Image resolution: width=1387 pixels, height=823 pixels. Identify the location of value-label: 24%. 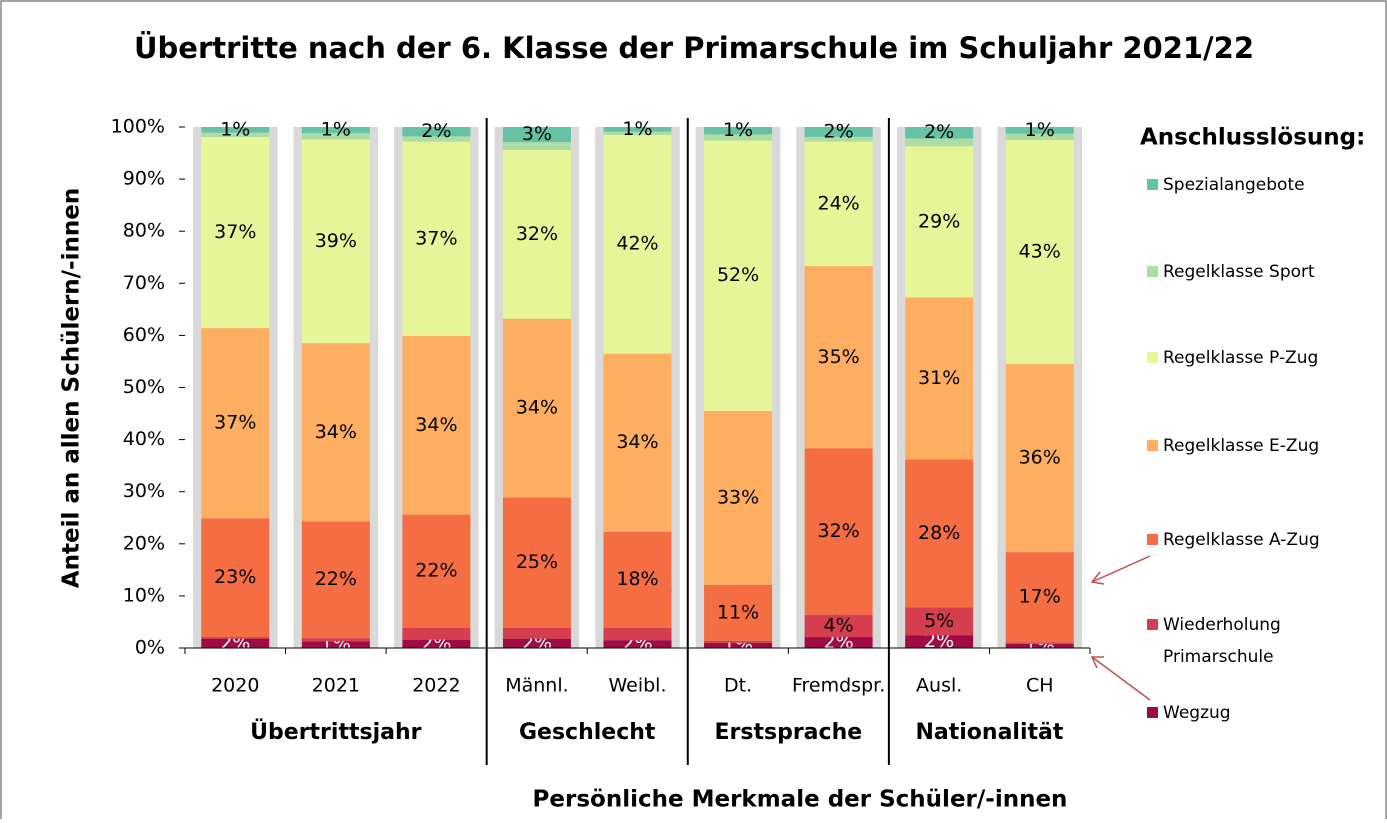
(838, 203).